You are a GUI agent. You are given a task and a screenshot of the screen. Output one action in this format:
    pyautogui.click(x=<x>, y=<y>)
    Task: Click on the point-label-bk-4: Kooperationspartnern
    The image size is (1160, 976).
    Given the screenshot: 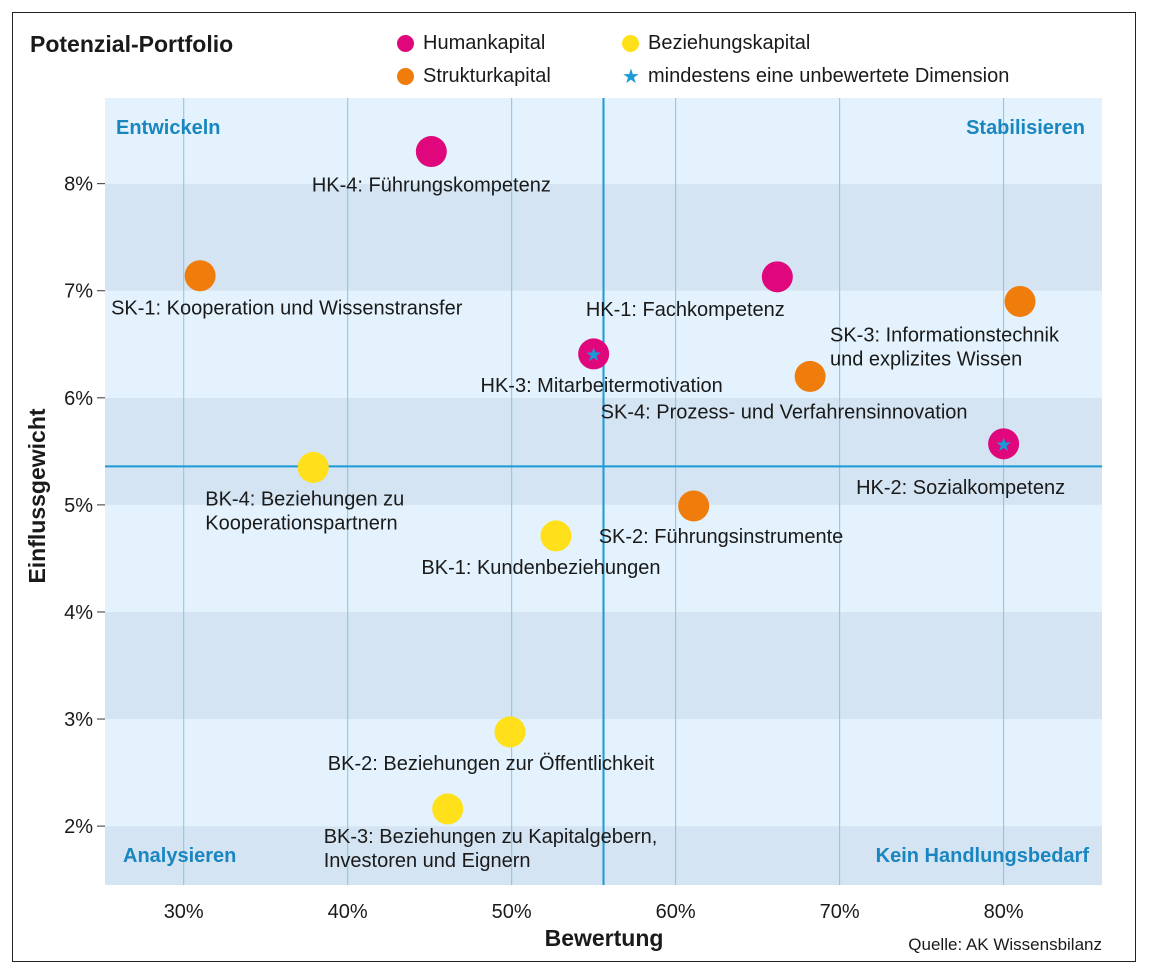 What is the action you would take?
    pyautogui.click(x=301, y=523)
    